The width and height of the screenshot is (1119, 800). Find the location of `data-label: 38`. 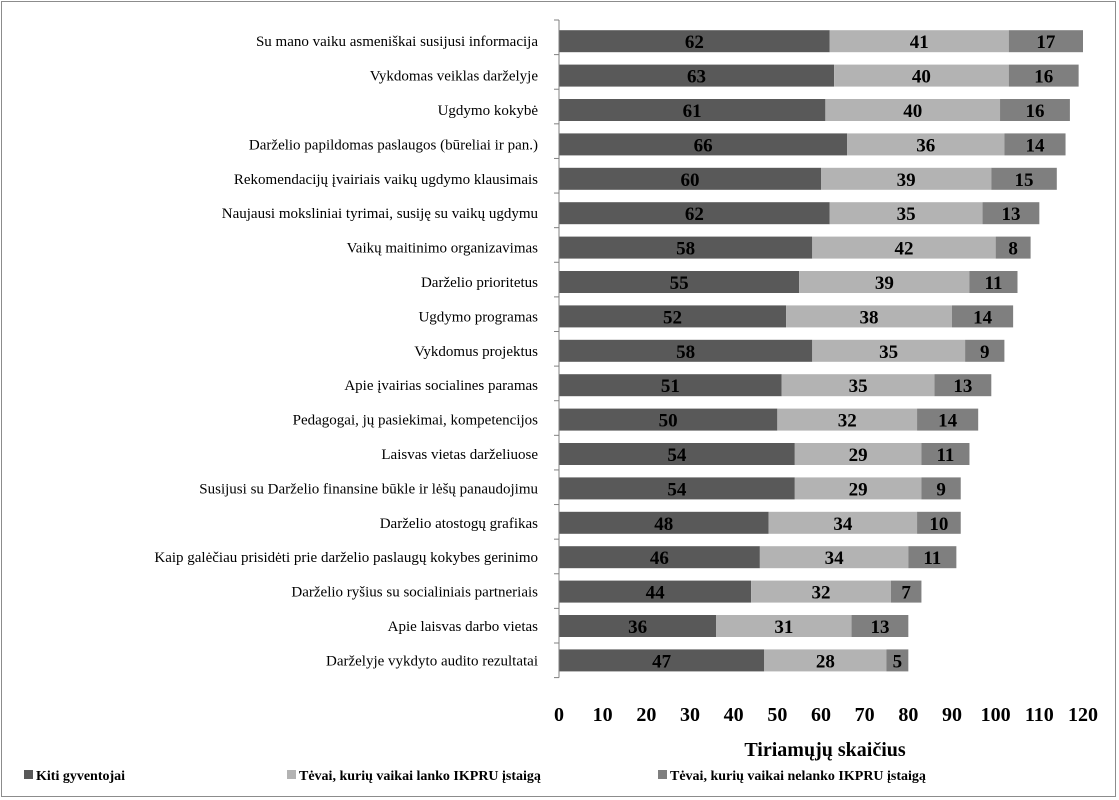

data-label: 38 is located at coordinates (869, 317).